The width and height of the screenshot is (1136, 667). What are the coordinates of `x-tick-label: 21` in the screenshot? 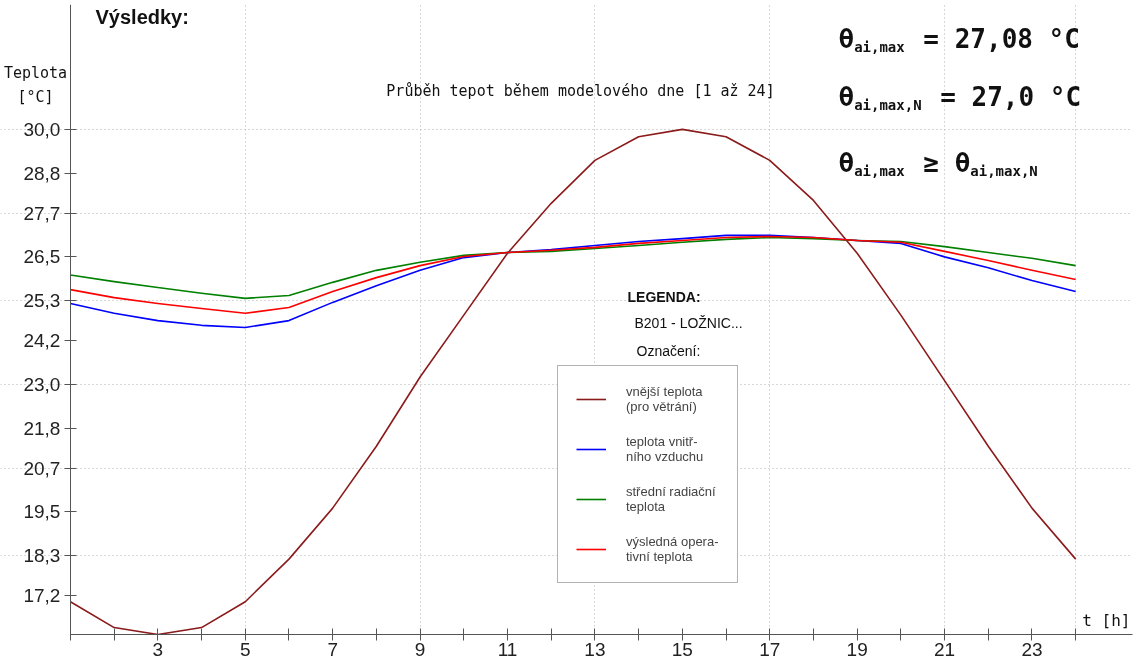 It's located at (944, 649).